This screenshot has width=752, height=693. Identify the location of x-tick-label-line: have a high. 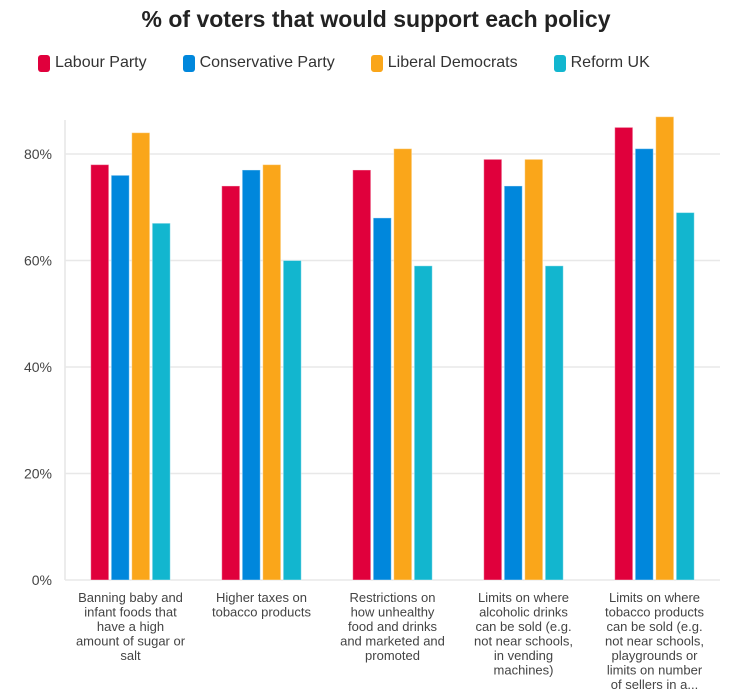
(130, 626).